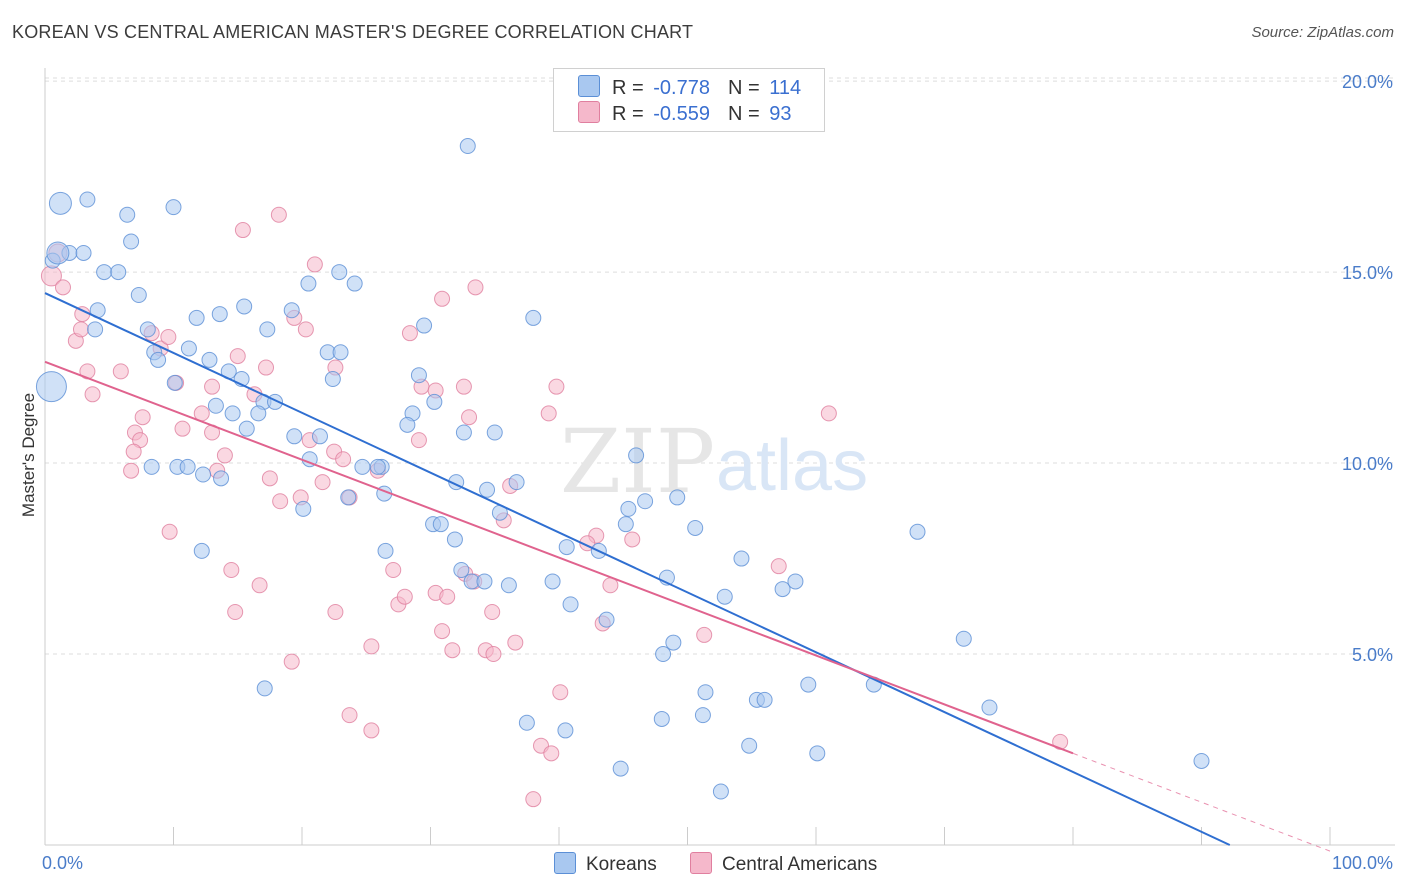 Image resolution: width=1406 pixels, height=892 pixels. What do you see at coordinates (628, 114) in the screenshot?
I see `r-label: R =` at bounding box center [628, 114].